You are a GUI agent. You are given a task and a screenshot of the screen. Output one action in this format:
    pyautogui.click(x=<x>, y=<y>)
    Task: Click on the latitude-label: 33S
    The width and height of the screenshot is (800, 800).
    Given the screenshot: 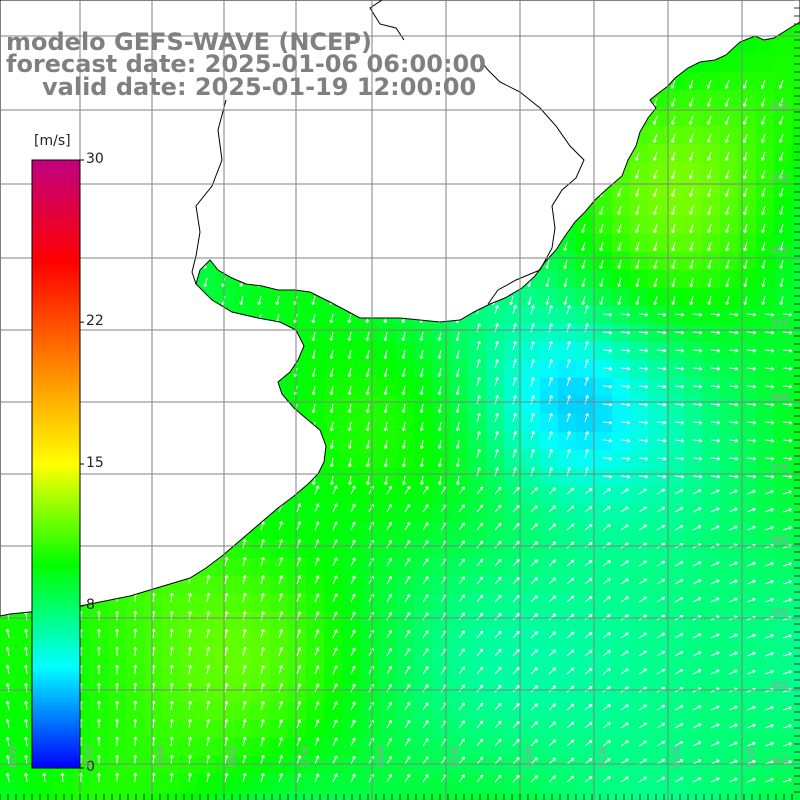 What is the action you would take?
    pyautogui.click(x=780, y=178)
    